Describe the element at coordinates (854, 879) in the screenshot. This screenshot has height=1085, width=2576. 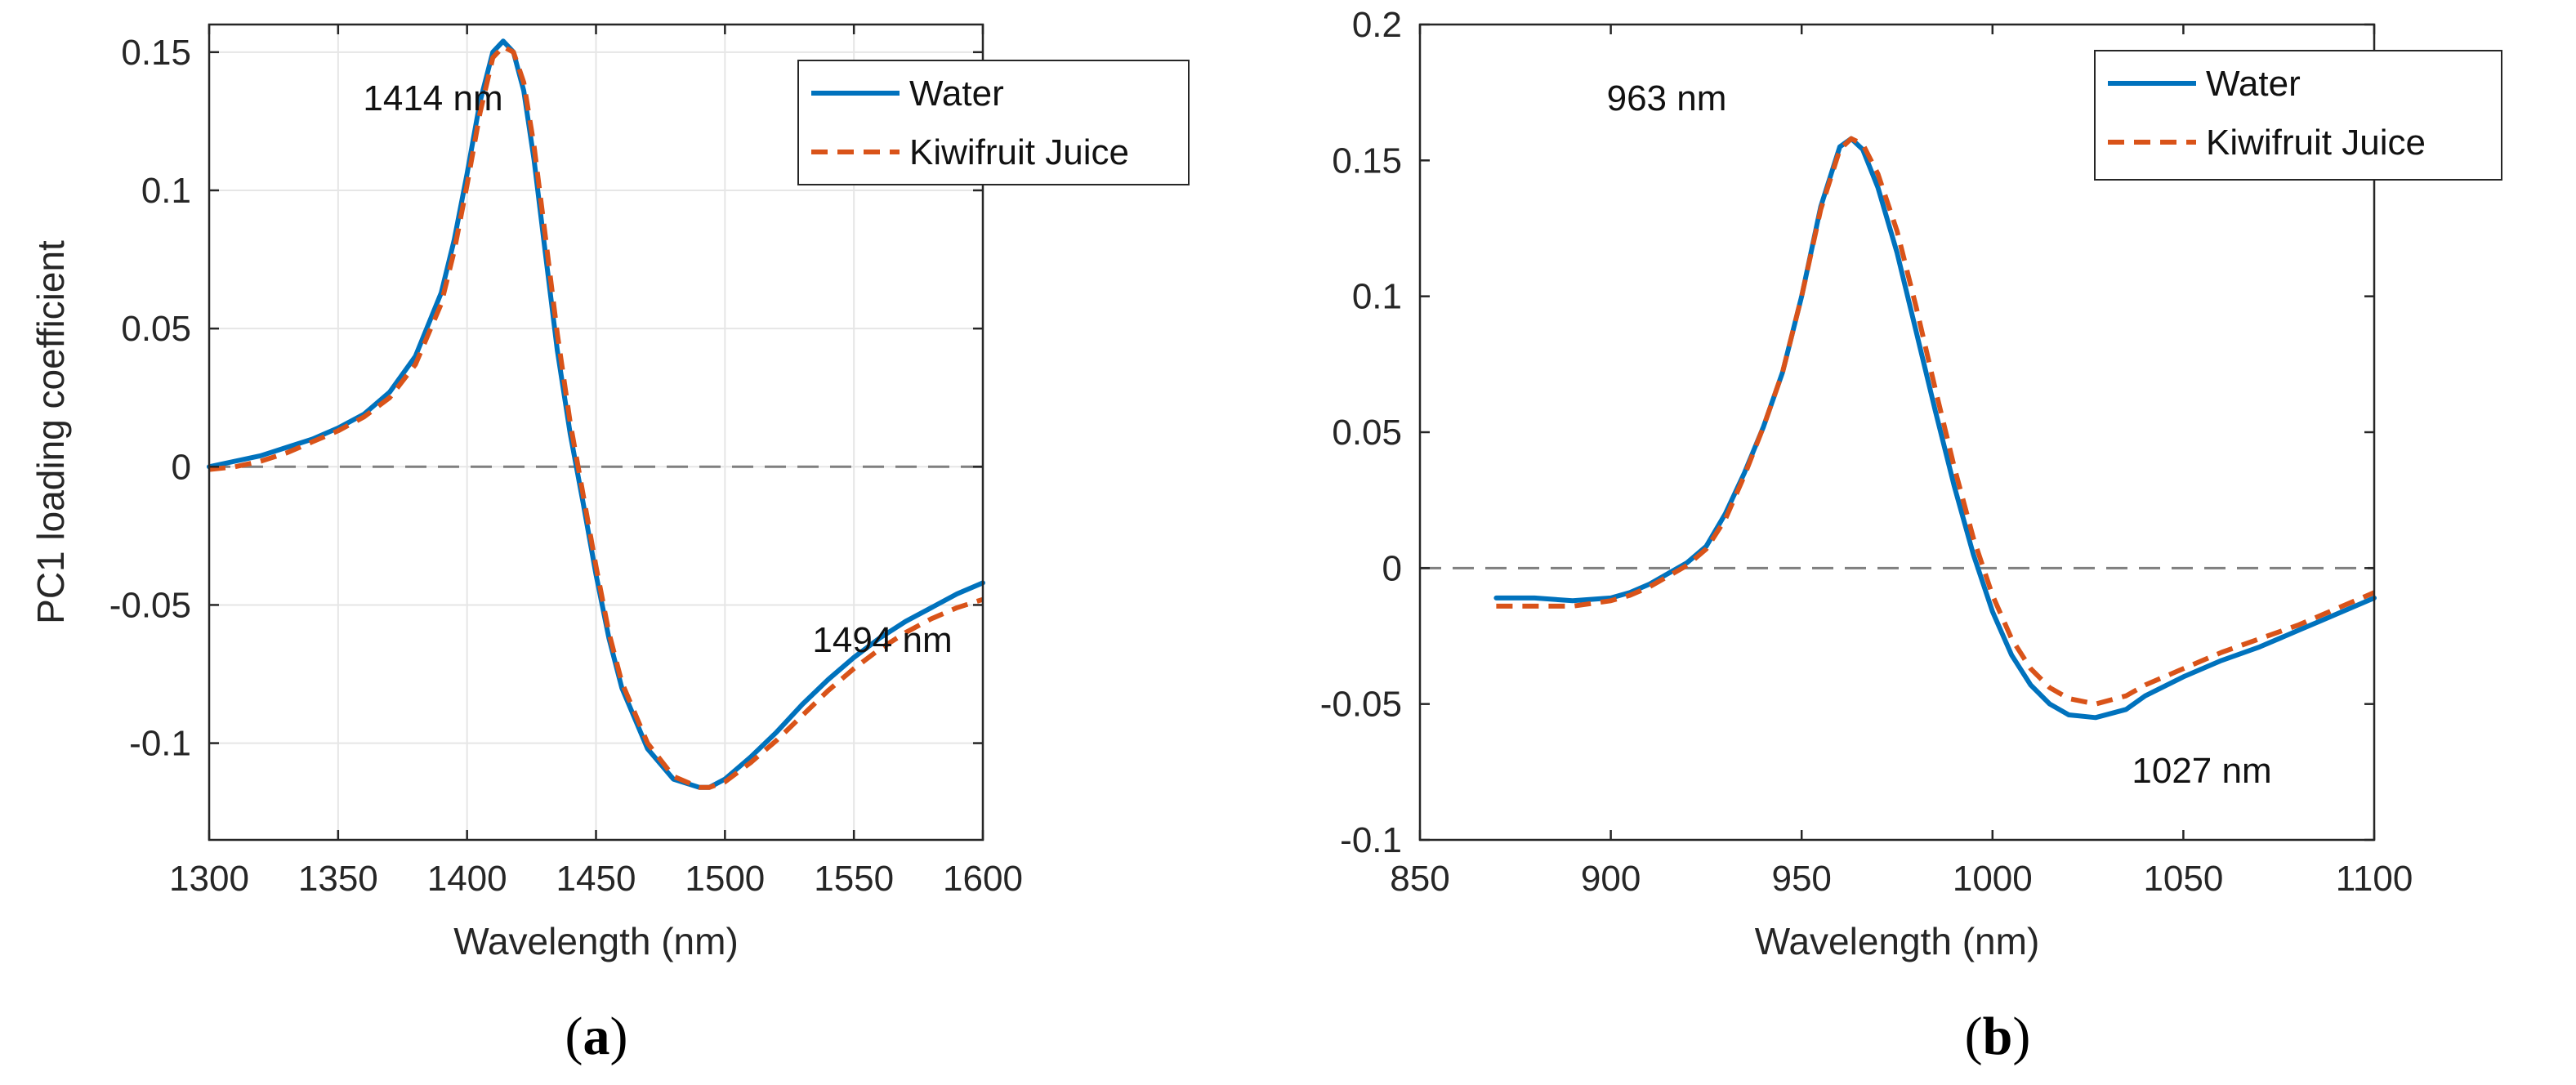
I see `x-tick-label: 1550` at that location.